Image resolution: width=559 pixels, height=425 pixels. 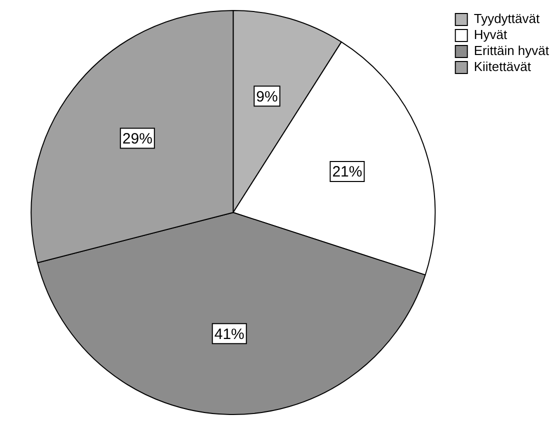 I want to click on data-label: 29%, so click(x=137, y=139).